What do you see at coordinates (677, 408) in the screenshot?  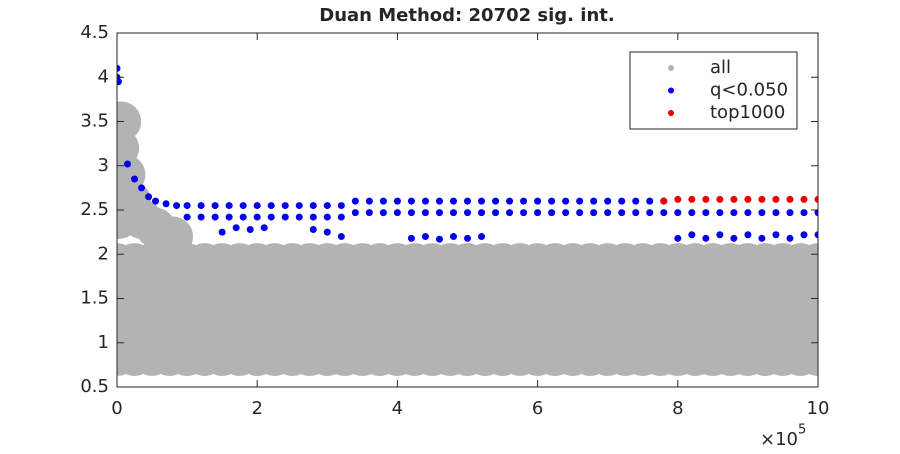 I see `x-tick-label: 8` at bounding box center [677, 408].